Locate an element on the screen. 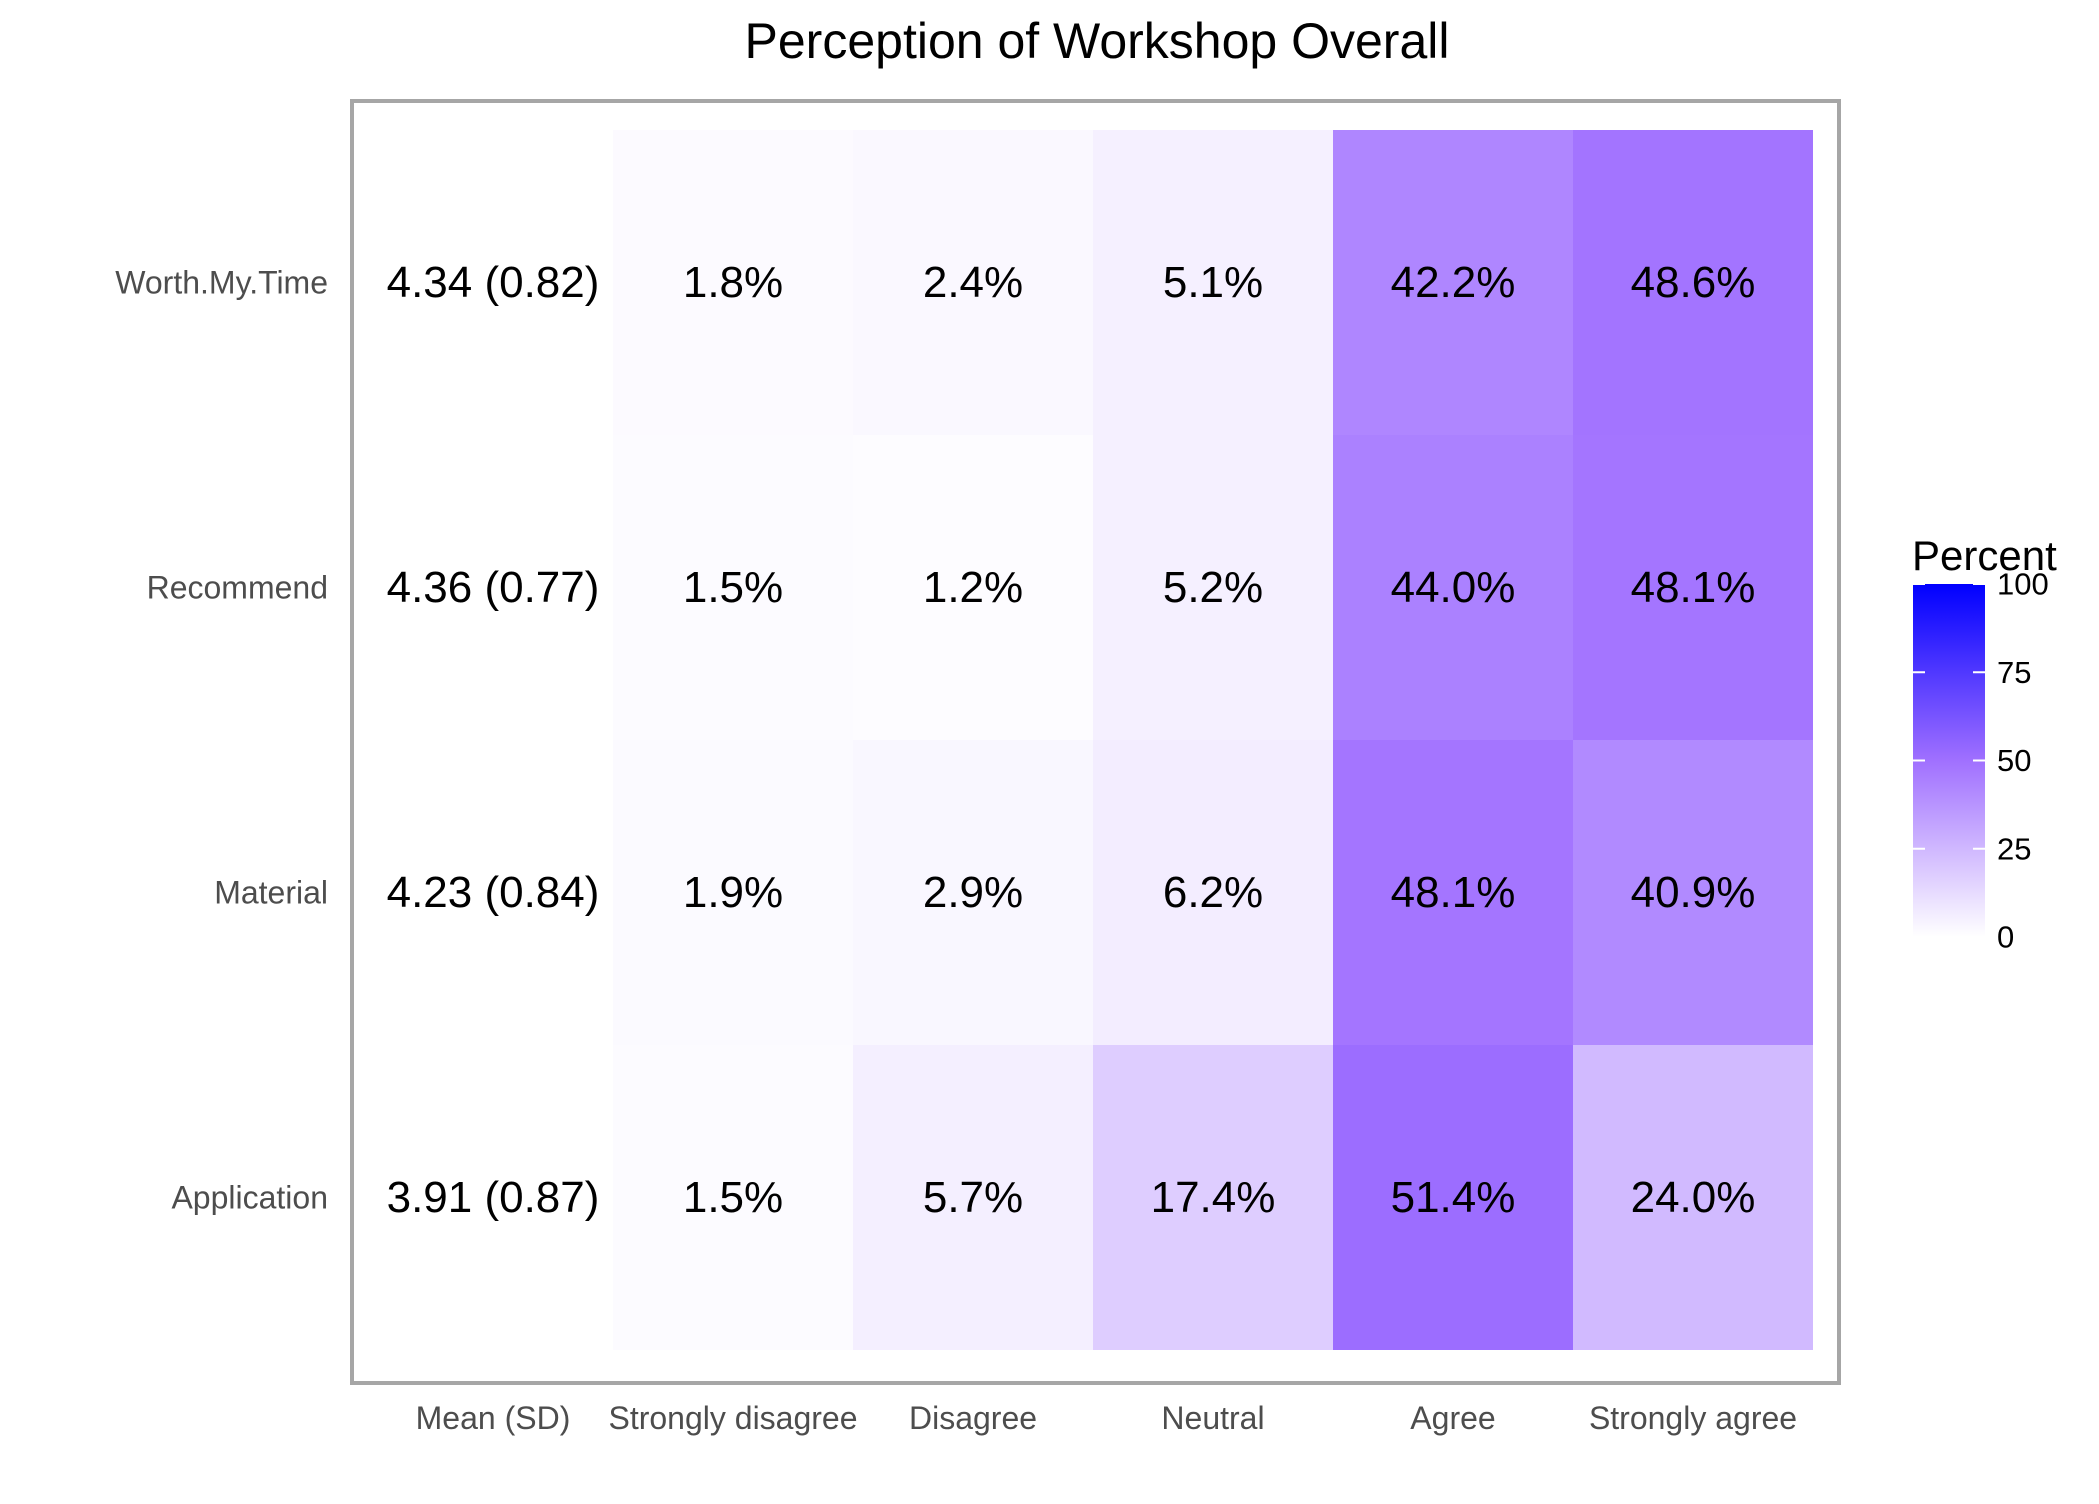 This screenshot has width=2099, height=1504. x-tick-label: Disagree is located at coordinates (973, 1418).